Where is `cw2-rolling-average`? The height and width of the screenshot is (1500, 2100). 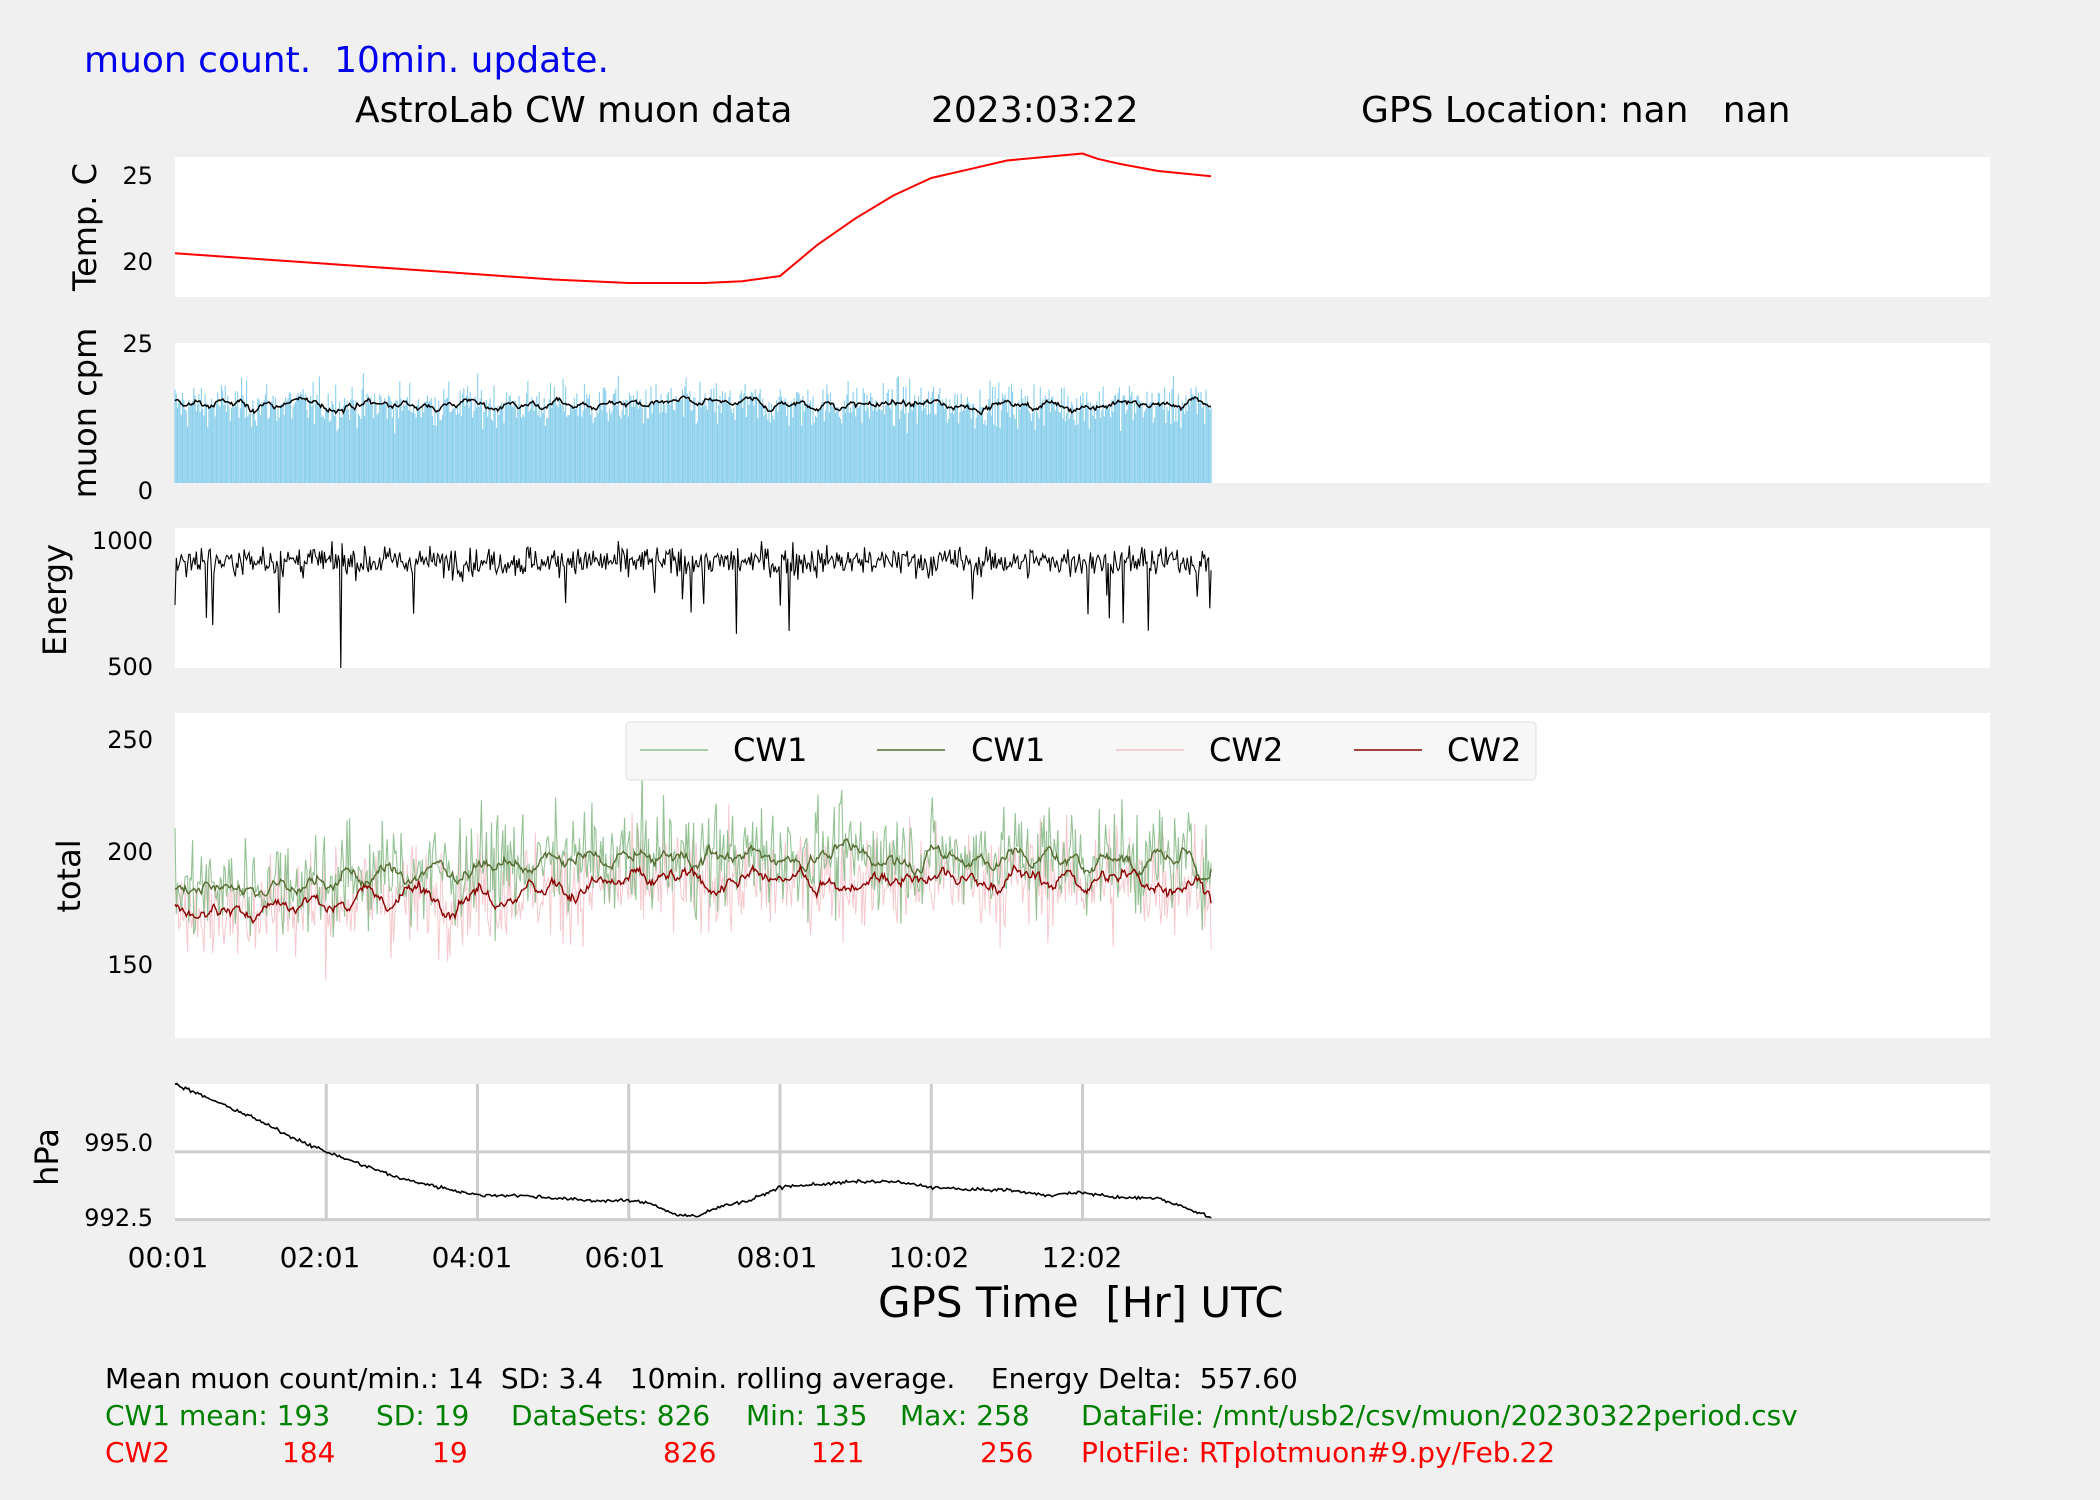
cw2-rolling-average is located at coordinates (693, 894).